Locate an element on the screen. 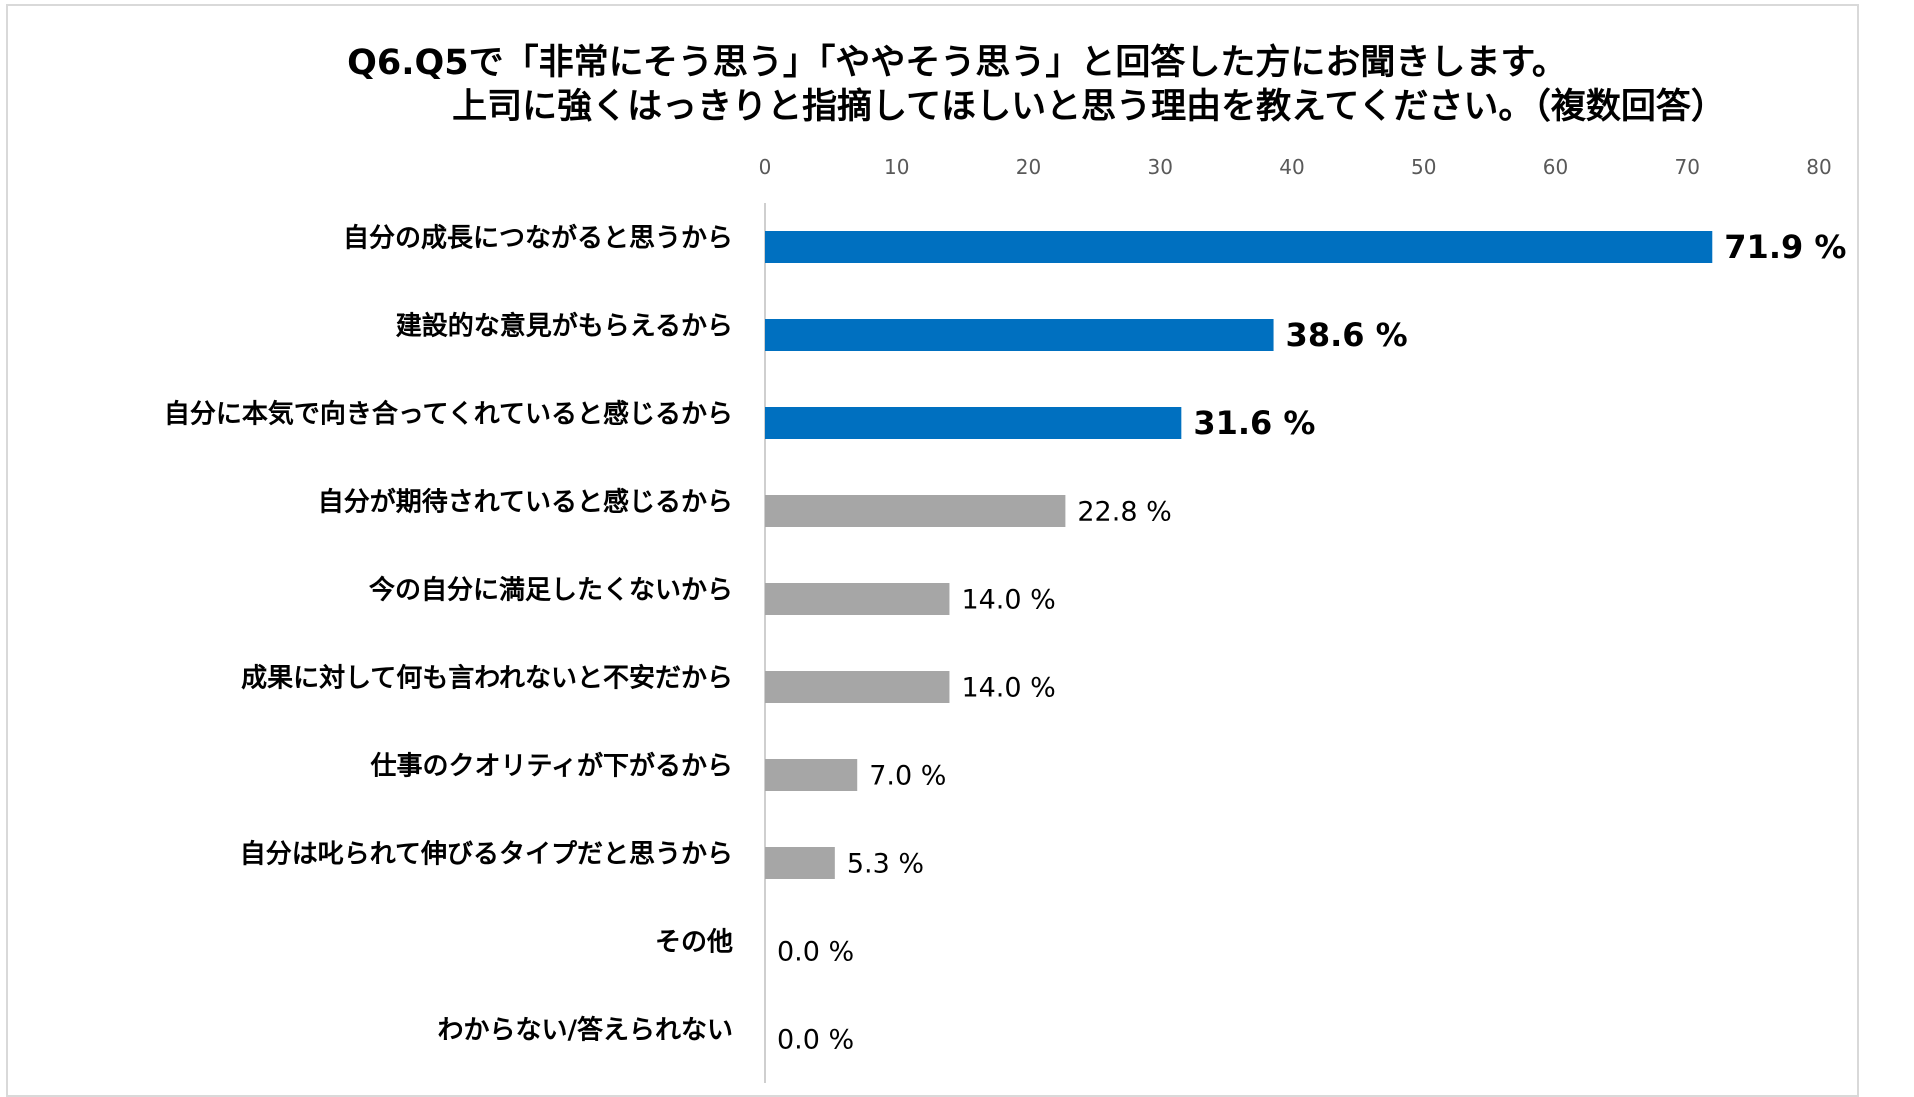 Image resolution: width=1914 pixels, height=1097 pixels. category-label: 今の自分に満足したくないから is located at coordinates (551, 590).